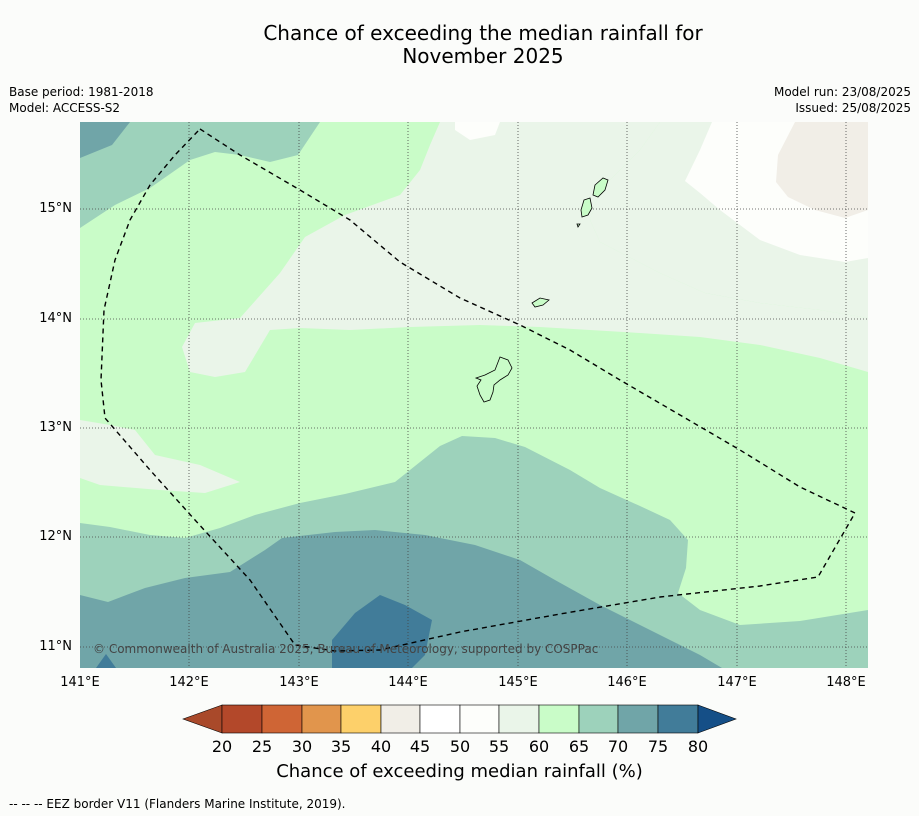 The width and height of the screenshot is (919, 816). I want to click on meta-left: Base period: 1981-2018 Model: ACCESS-S2, so click(81, 100).